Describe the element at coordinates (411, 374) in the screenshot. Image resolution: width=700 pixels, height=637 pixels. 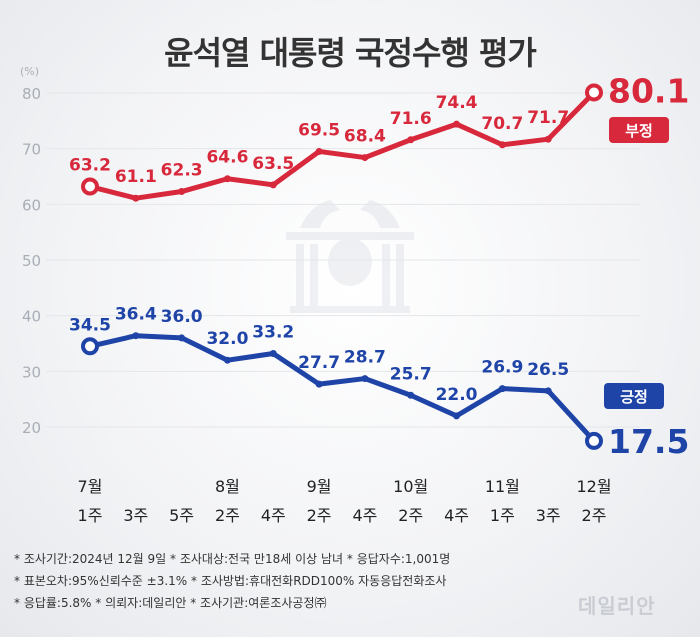
I see `positive-data-label: 25.7` at that location.